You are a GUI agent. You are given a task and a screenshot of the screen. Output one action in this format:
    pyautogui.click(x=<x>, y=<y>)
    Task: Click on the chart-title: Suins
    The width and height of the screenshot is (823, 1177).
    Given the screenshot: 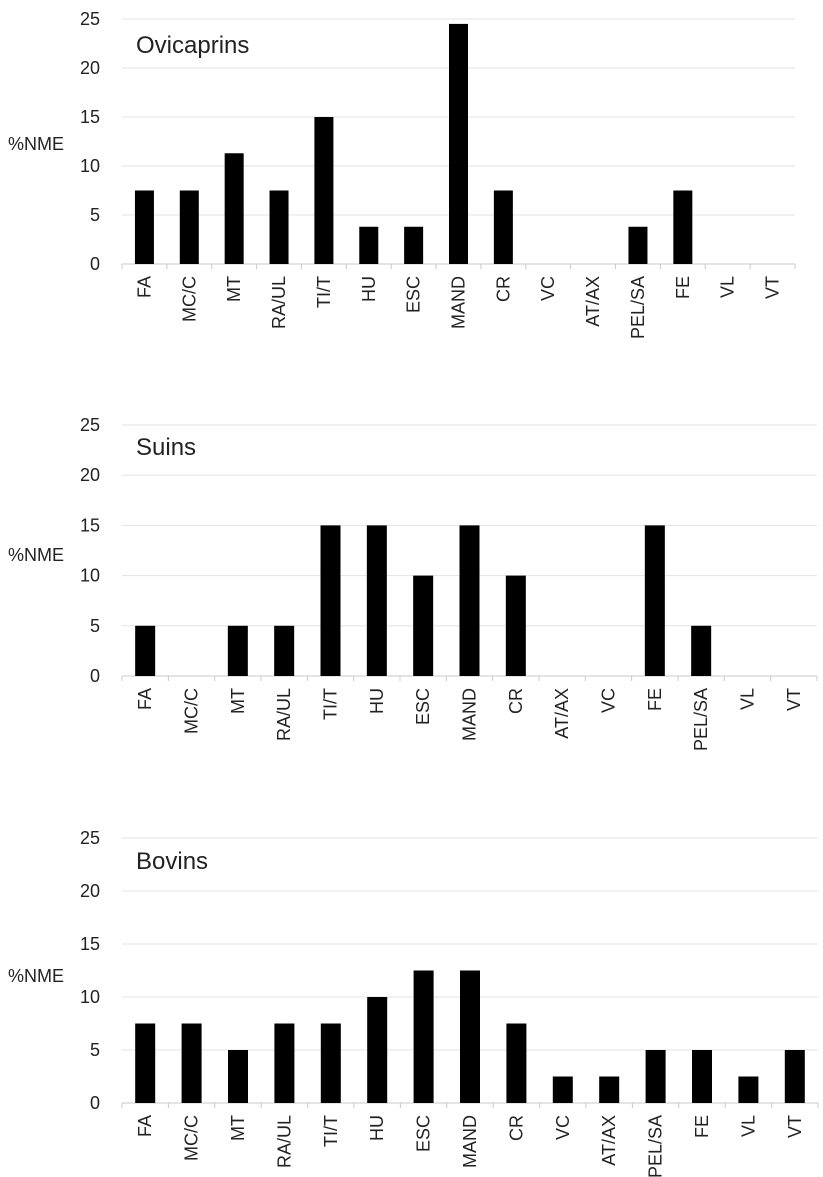 What is the action you would take?
    pyautogui.click(x=166, y=447)
    